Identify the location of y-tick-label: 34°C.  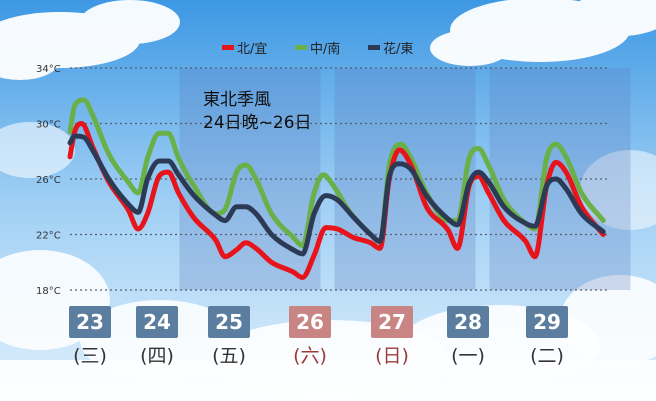
(48, 69).